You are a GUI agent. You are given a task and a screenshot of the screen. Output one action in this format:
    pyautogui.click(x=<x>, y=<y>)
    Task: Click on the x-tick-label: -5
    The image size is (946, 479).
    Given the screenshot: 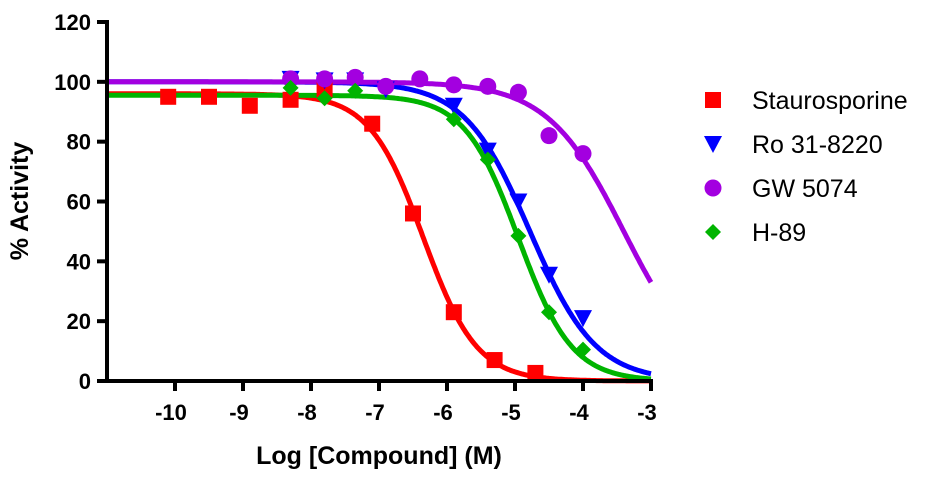 What is the action you would take?
    pyautogui.click(x=511, y=412)
    